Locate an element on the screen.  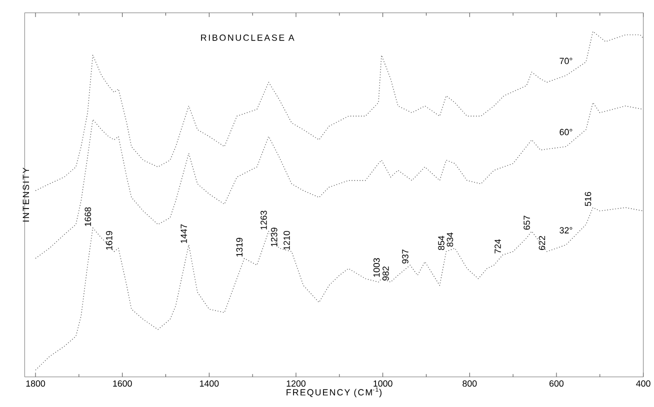
annotation: 937 is located at coordinates (405, 256).